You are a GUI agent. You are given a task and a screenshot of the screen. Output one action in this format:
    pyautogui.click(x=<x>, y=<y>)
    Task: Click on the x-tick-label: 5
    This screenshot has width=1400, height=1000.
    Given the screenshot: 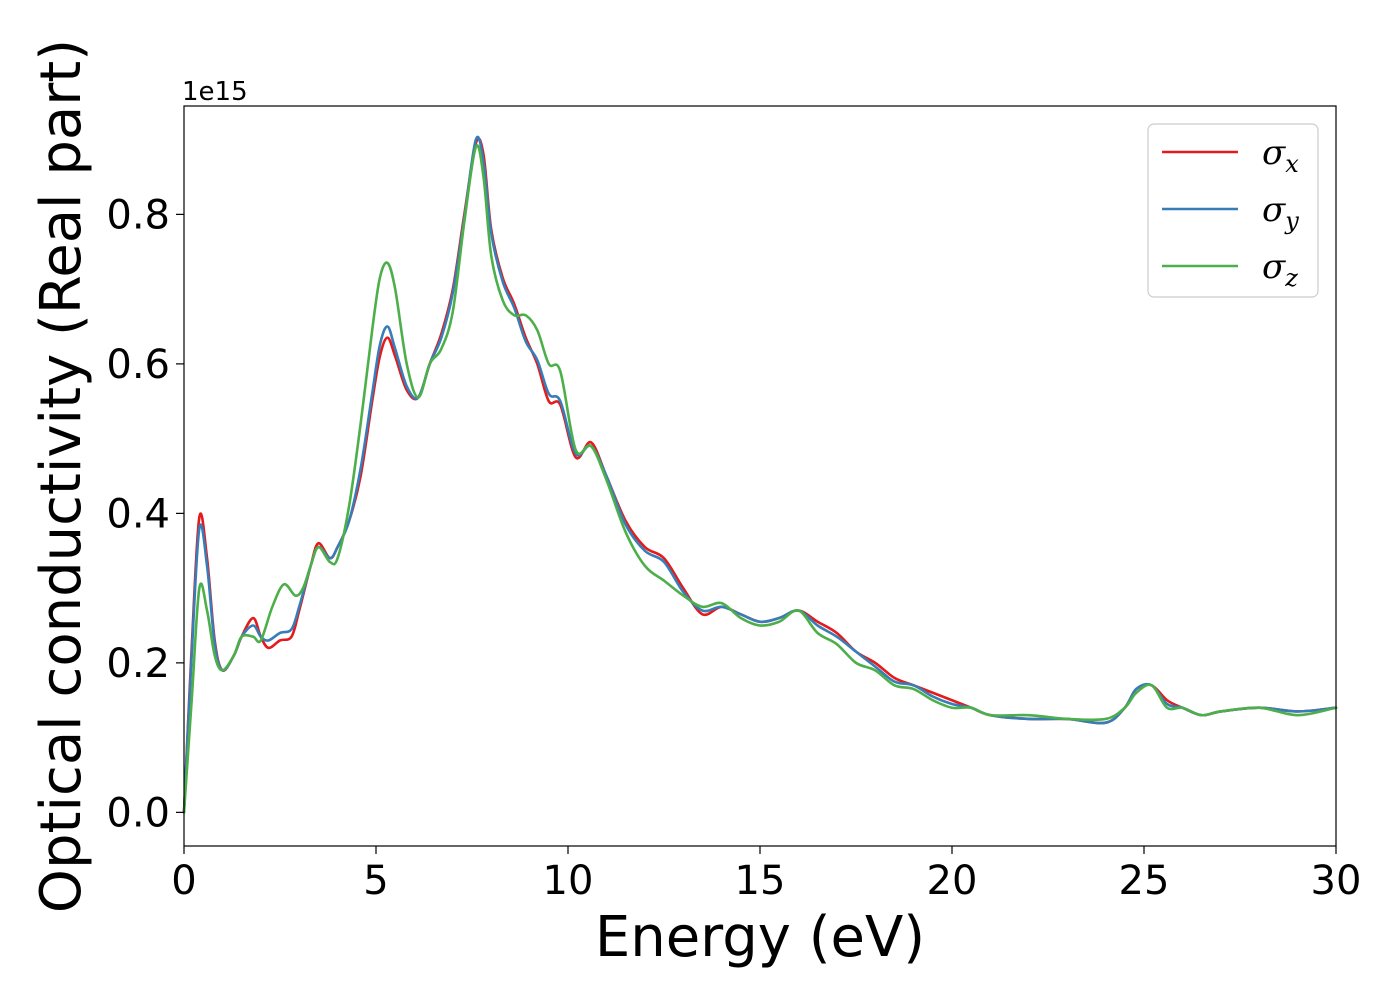 What is the action you would take?
    pyautogui.click(x=375, y=881)
    